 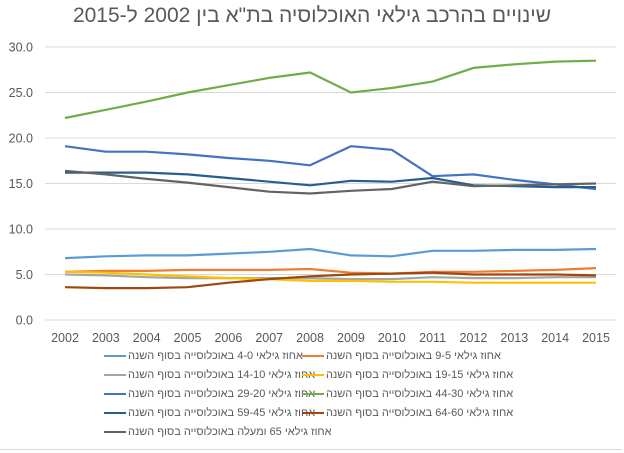 I want to click on legend-label: אחוז גילאי 4-0 באוכלוסייה בסוף השנה, so click(x=215, y=356).